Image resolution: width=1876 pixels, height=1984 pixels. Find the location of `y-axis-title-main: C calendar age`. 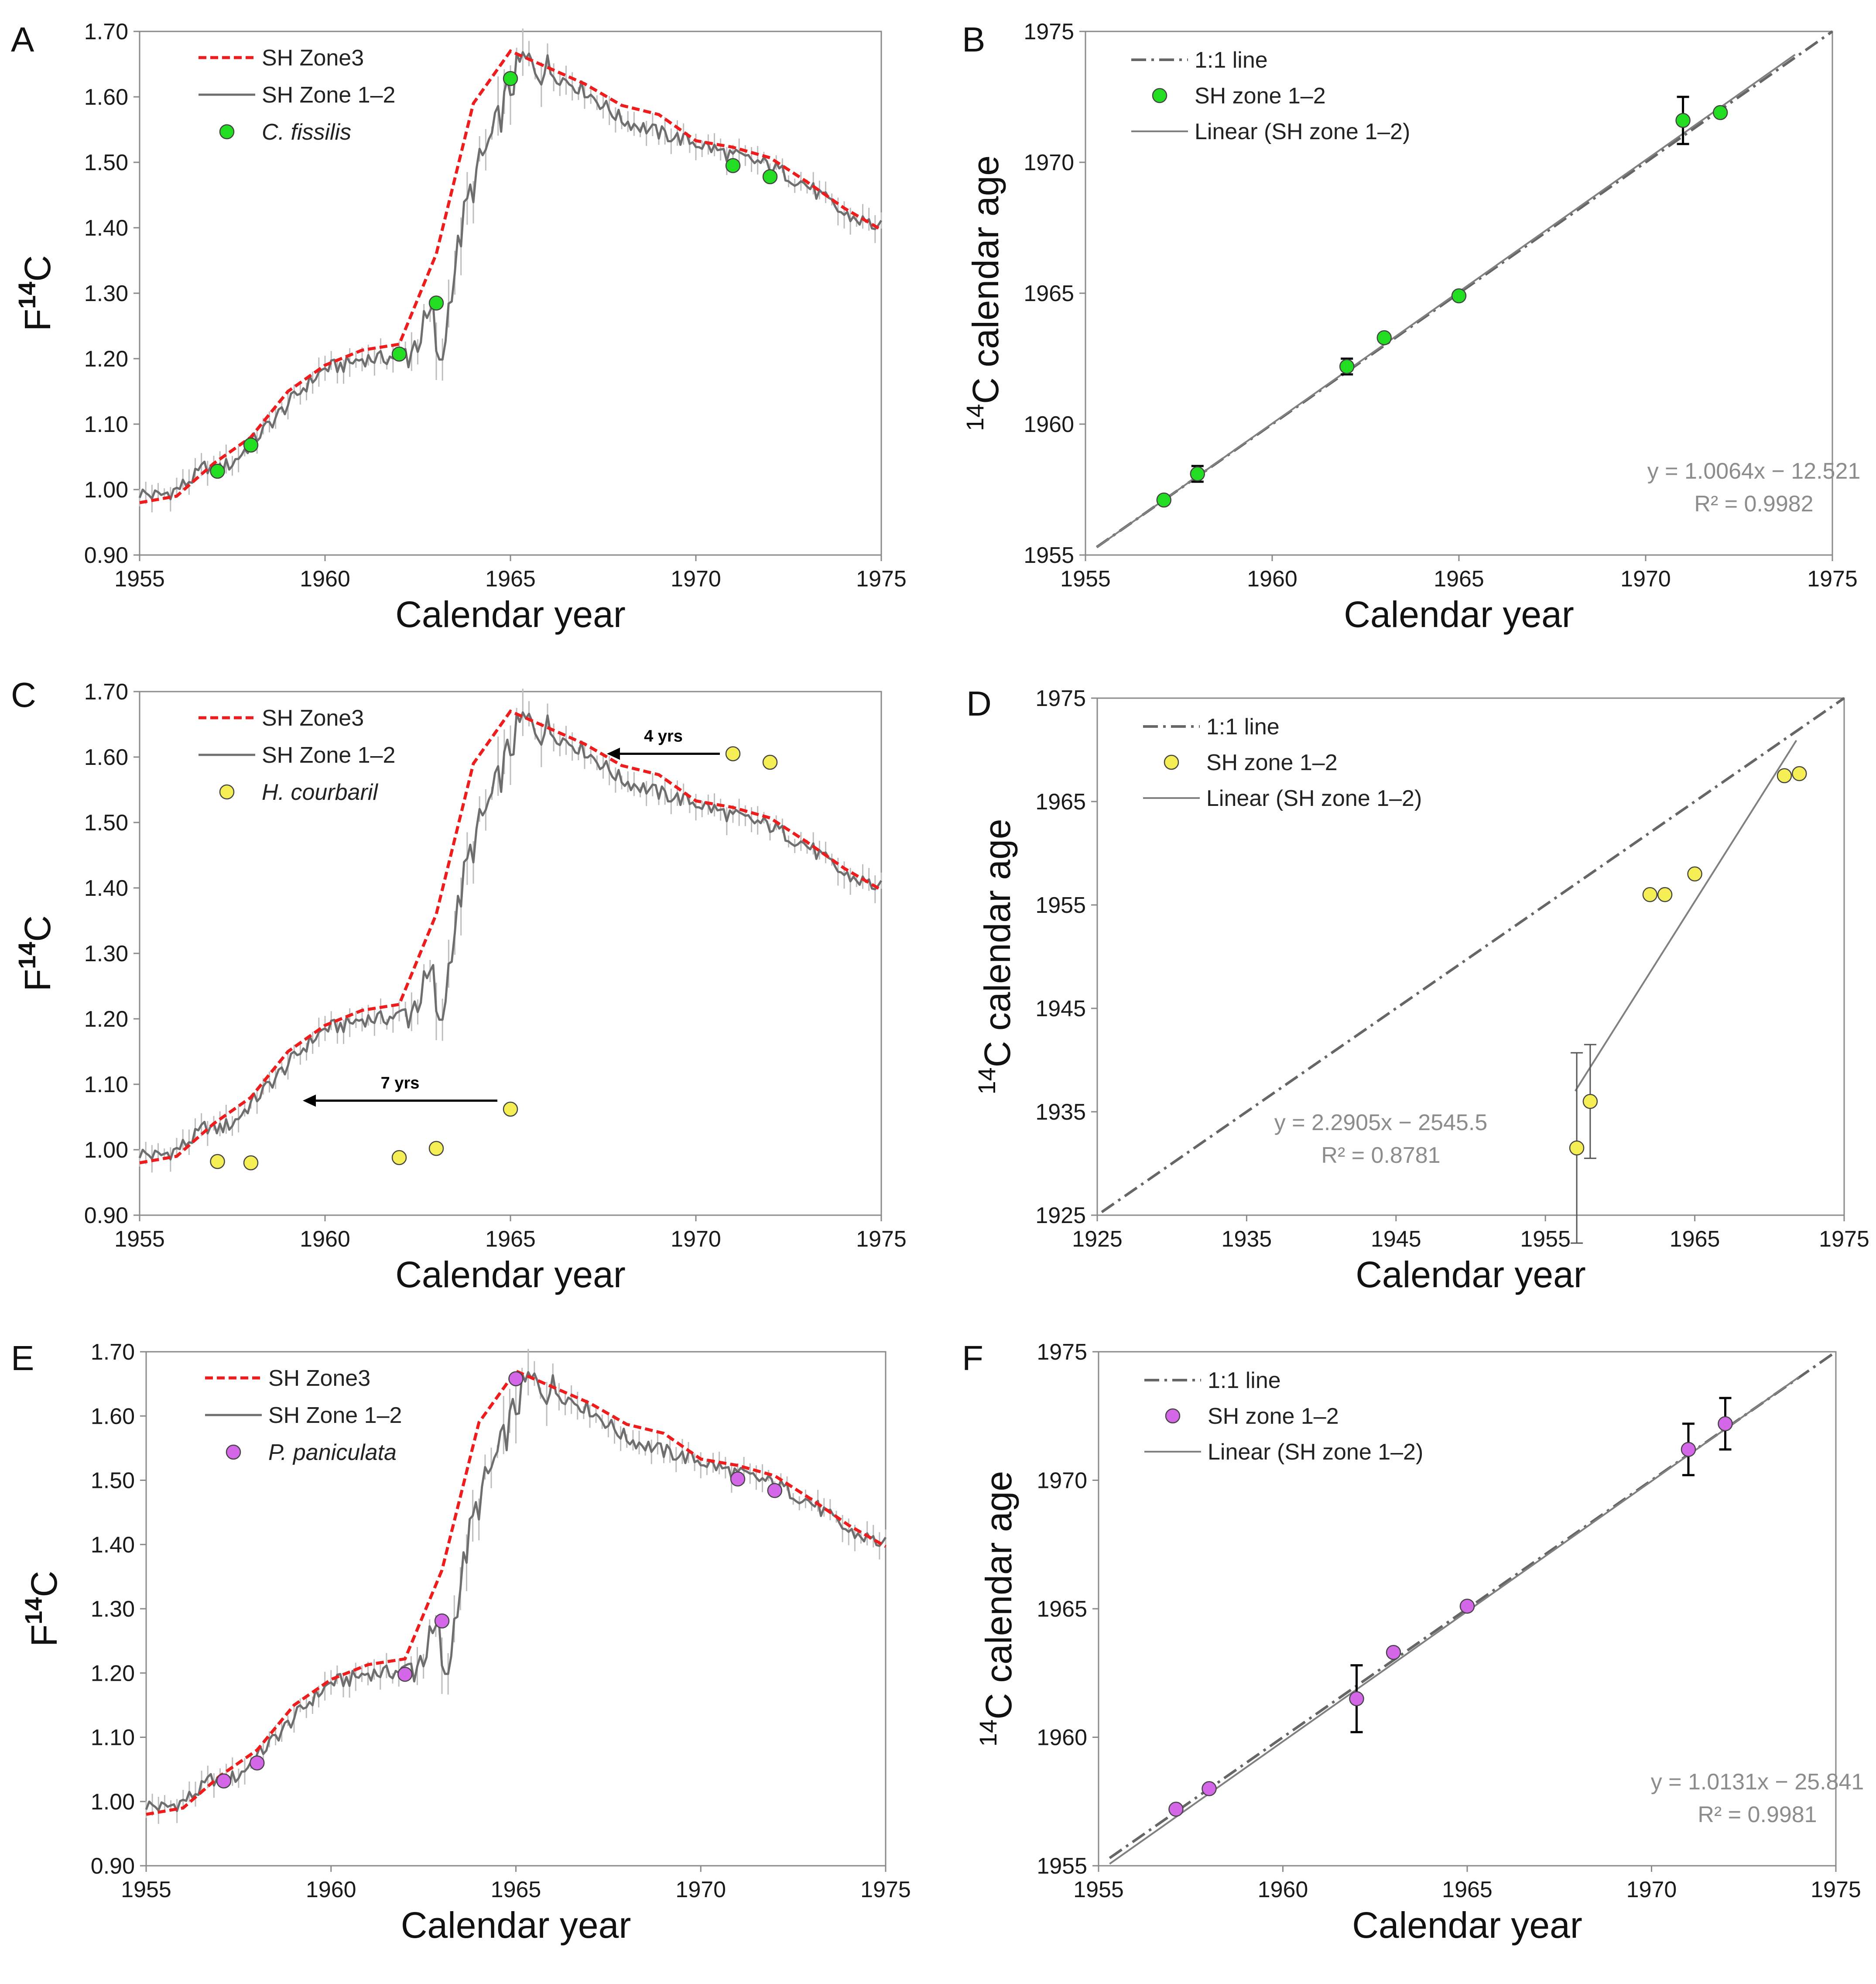

y-axis-title-main: C calendar age is located at coordinates (998, 1596).